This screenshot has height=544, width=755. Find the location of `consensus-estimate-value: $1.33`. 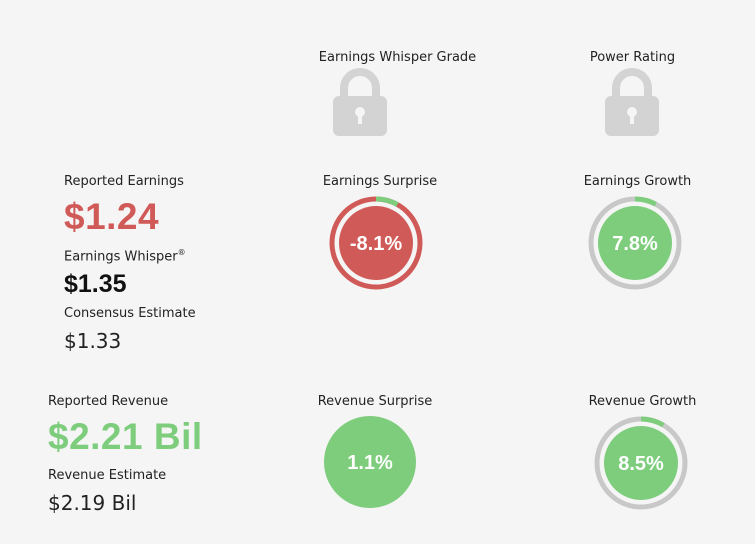

consensus-estimate-value: $1.33 is located at coordinates (93, 341).